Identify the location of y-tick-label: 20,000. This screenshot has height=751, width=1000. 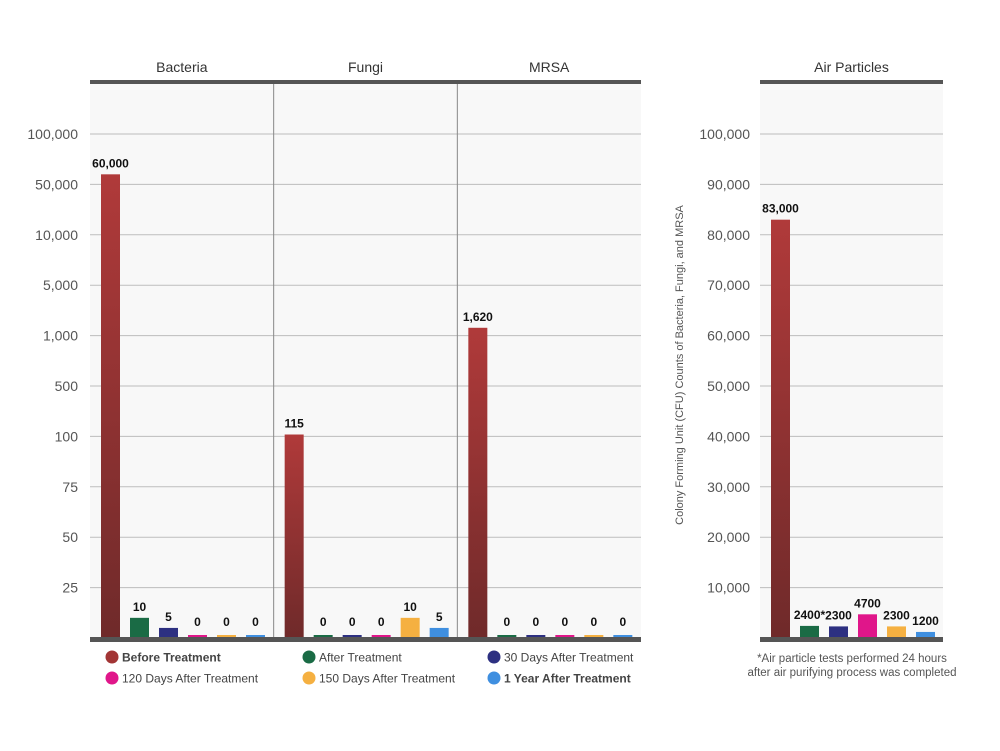
(728, 537).